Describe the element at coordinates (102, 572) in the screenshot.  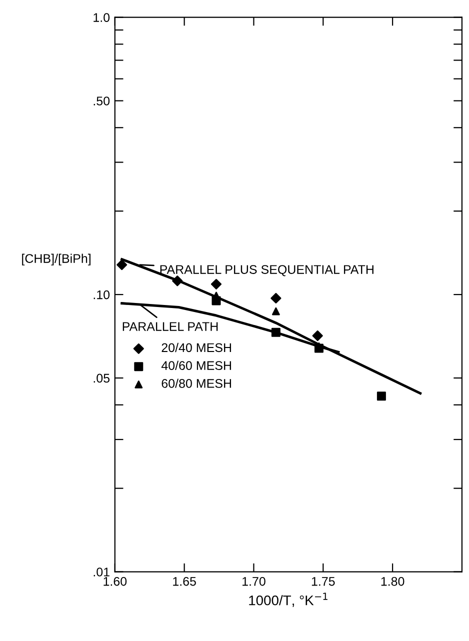
I see `y-tick-label: .01` at that location.